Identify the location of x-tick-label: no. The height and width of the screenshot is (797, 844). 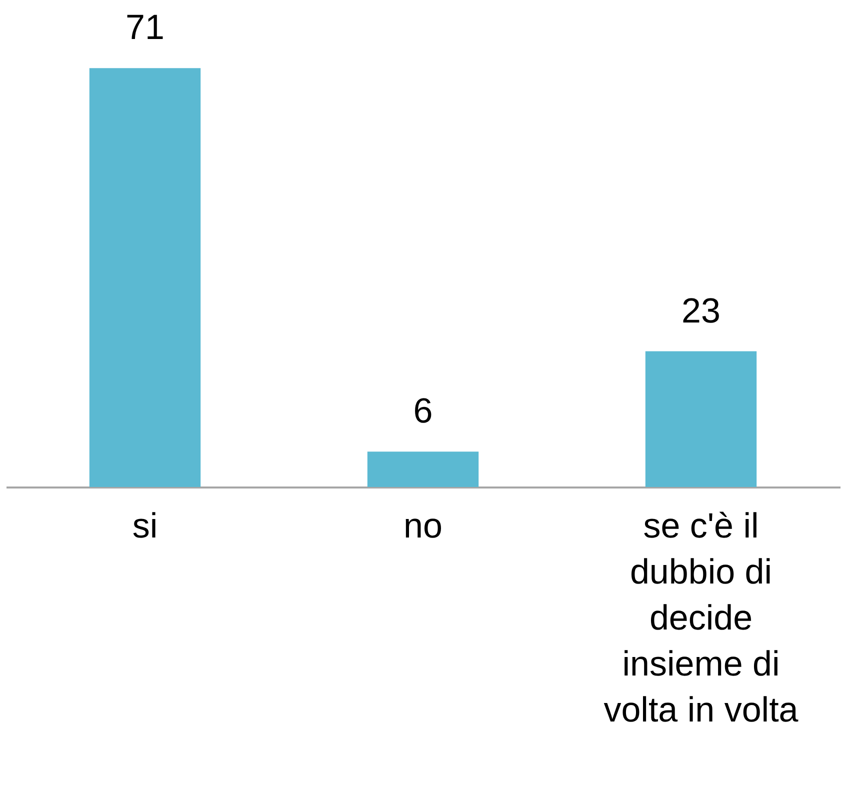
(423, 526).